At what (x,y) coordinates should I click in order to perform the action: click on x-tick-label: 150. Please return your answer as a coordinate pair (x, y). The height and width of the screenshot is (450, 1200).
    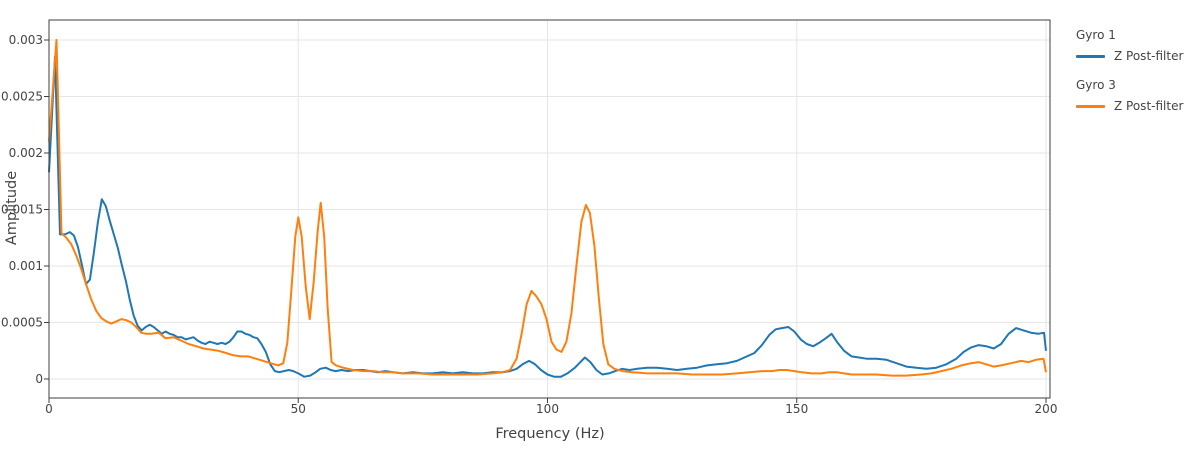
    Looking at the image, I should click on (796, 409).